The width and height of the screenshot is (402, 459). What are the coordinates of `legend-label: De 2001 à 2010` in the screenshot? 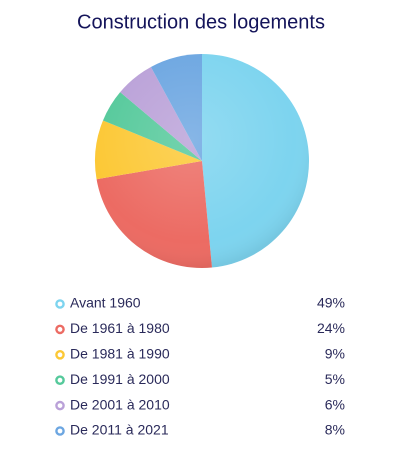 It's located at (120, 404).